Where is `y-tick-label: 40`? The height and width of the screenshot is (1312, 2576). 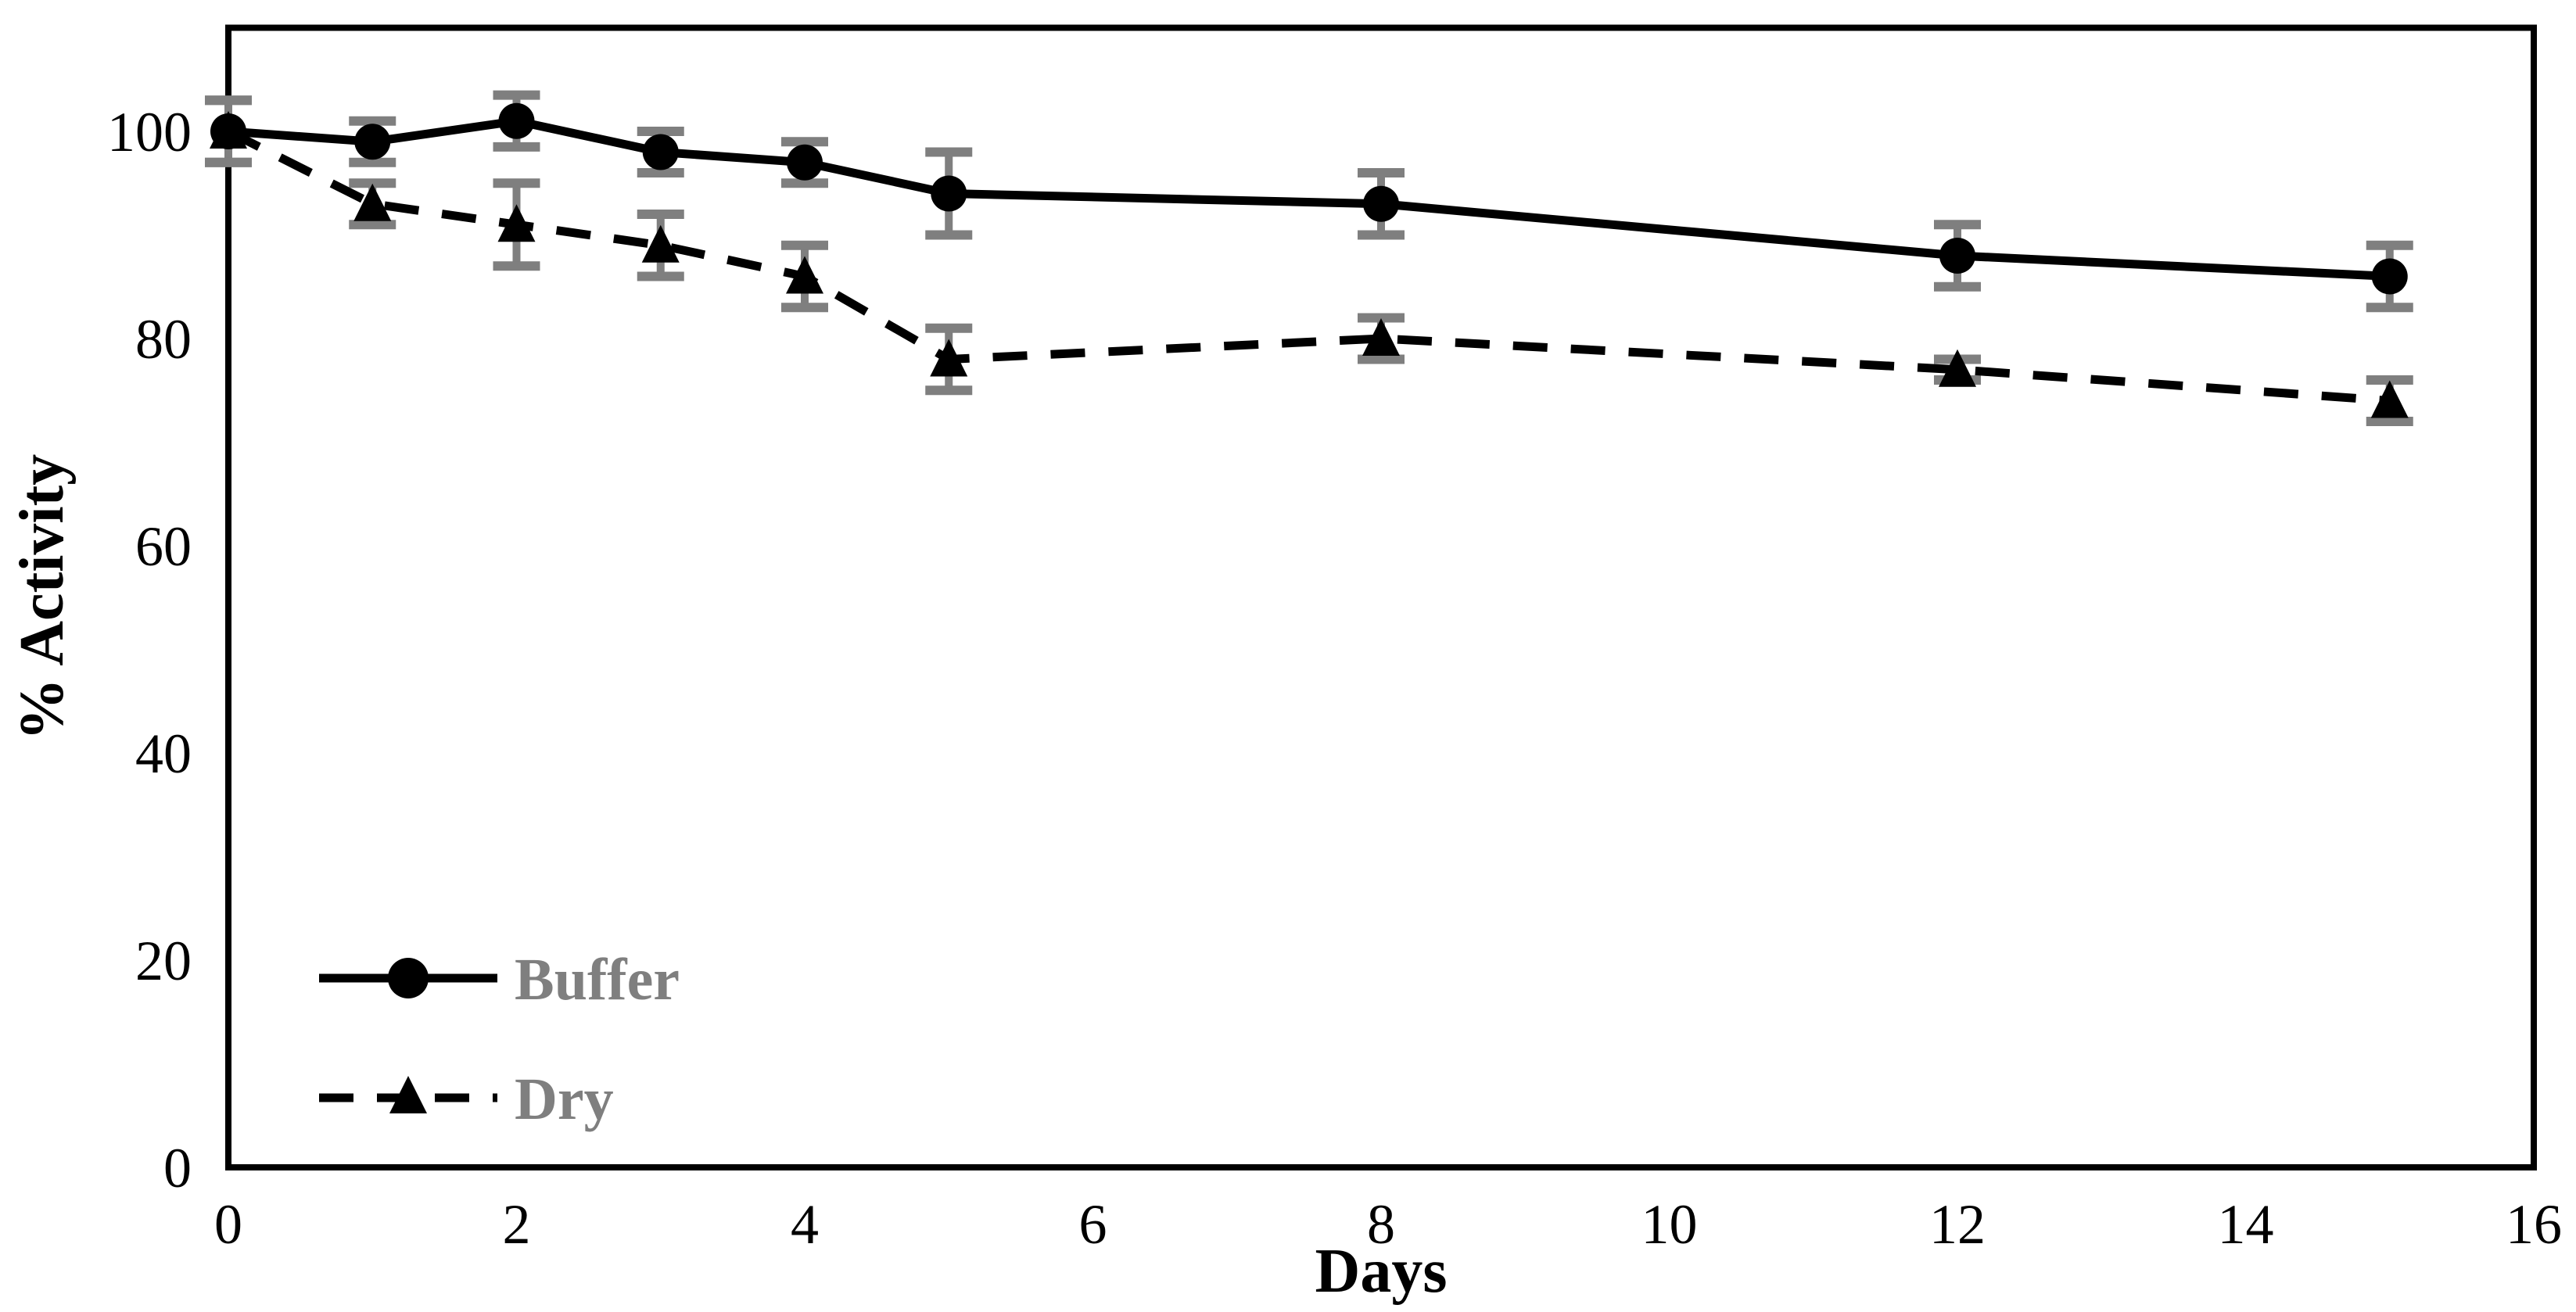
y-tick-label: 40 is located at coordinates (163, 753).